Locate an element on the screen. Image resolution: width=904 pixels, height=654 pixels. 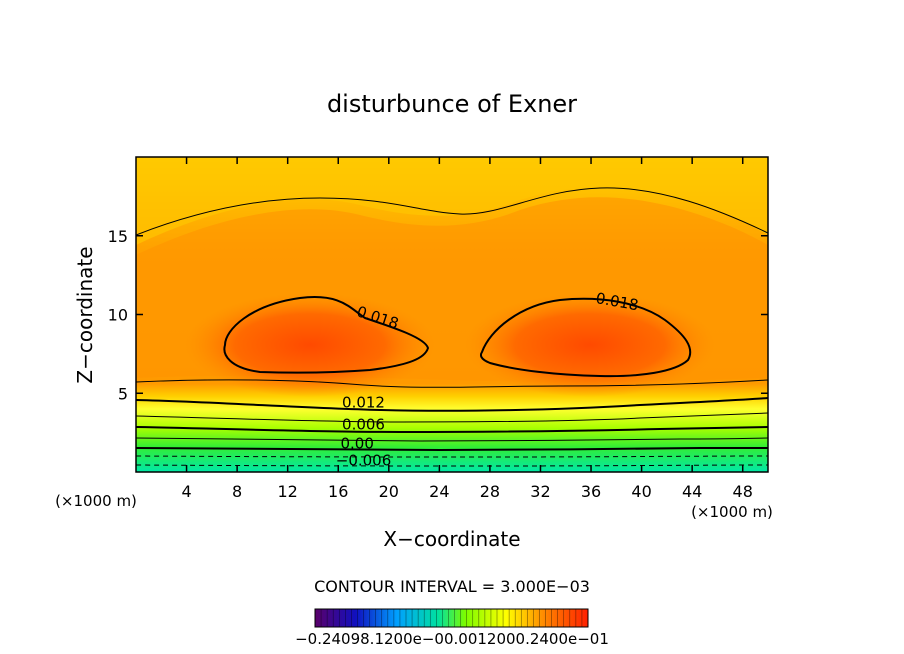
contour-label-text: −0.006 is located at coordinates (364, 461).